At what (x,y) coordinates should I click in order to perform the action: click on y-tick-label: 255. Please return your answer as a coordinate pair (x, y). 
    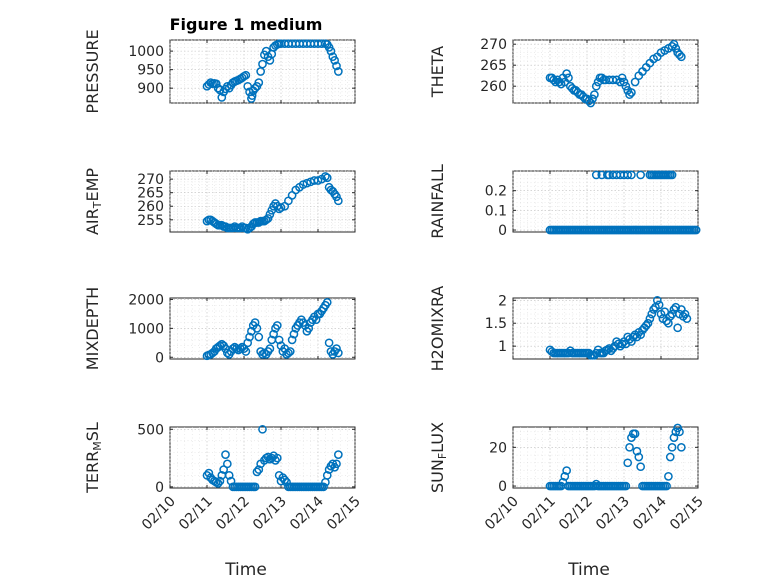
    Looking at the image, I should click on (150, 221).